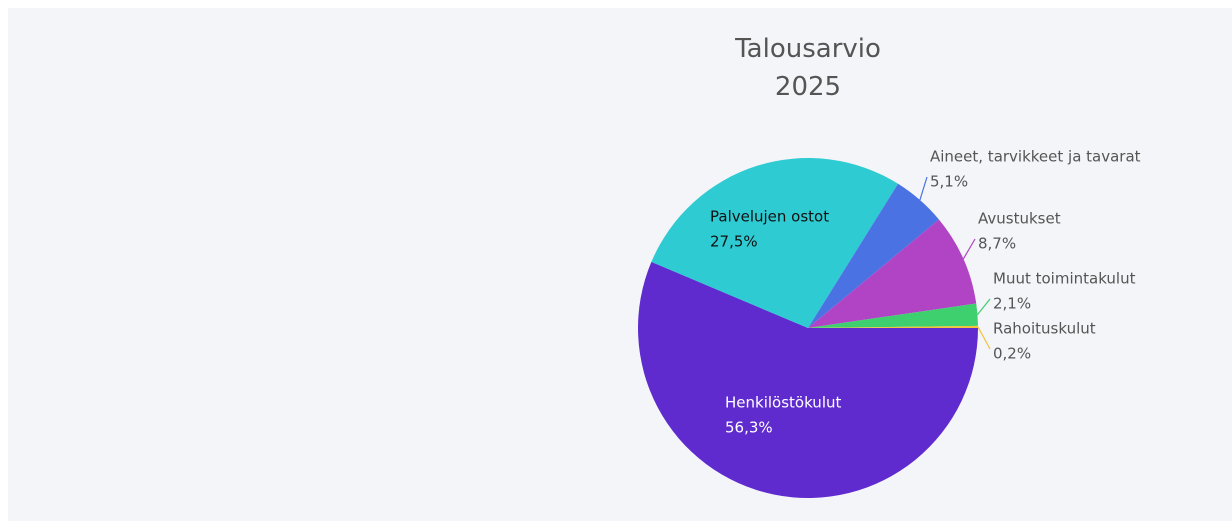  What do you see at coordinates (997, 244) in the screenshot?
I see `slice-value-label: 8,7%` at bounding box center [997, 244].